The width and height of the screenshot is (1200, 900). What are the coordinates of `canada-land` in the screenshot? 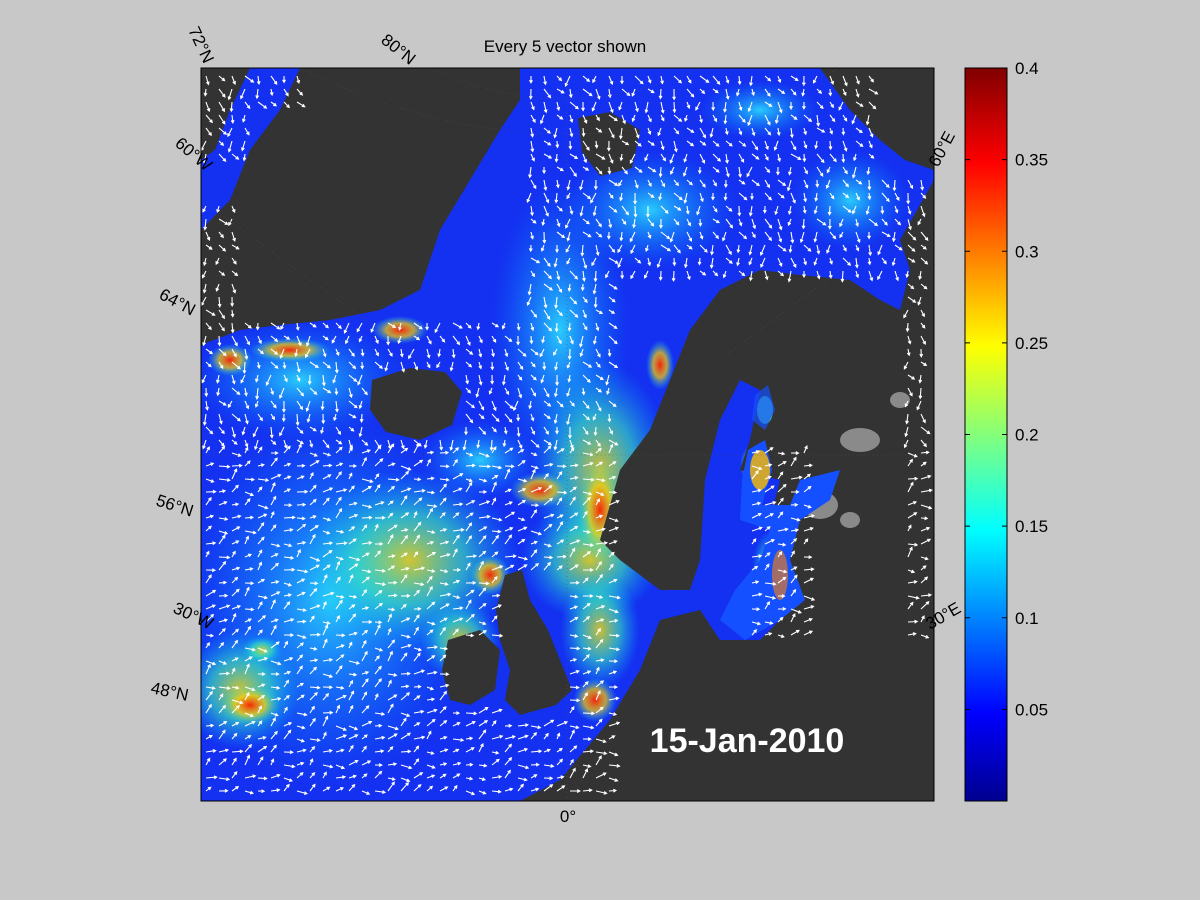 It's located at (225, 114).